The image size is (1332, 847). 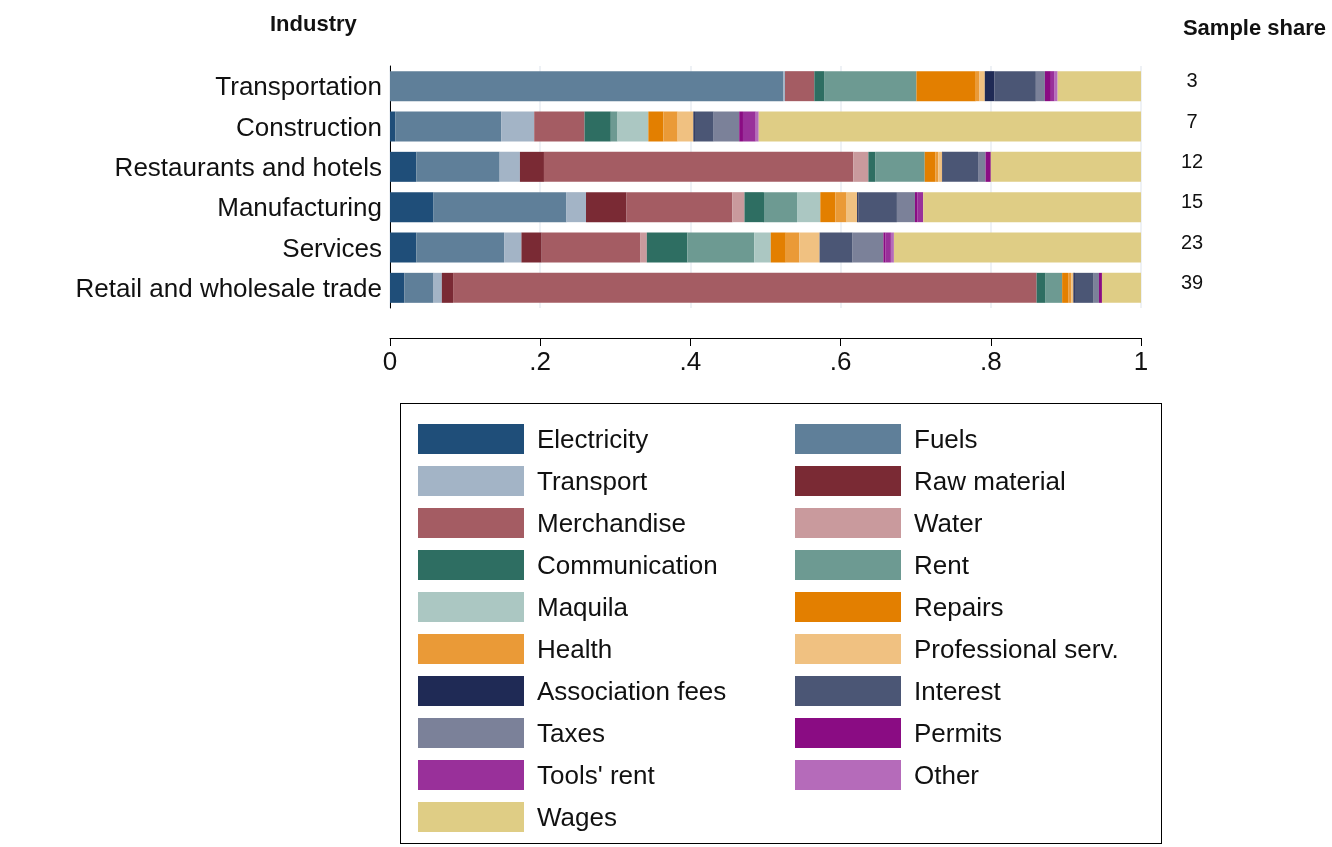 I want to click on legend-label: Interest, so click(x=958, y=691).